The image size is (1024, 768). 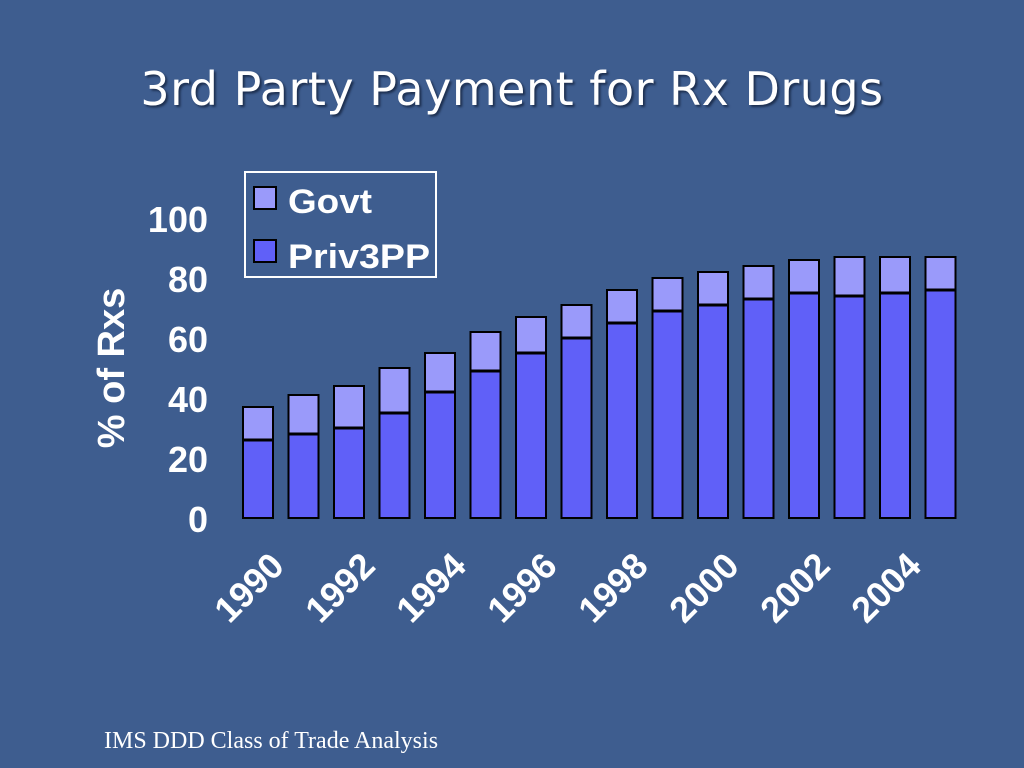 I want to click on x-tick-label: 1996, so click(x=522, y=588).